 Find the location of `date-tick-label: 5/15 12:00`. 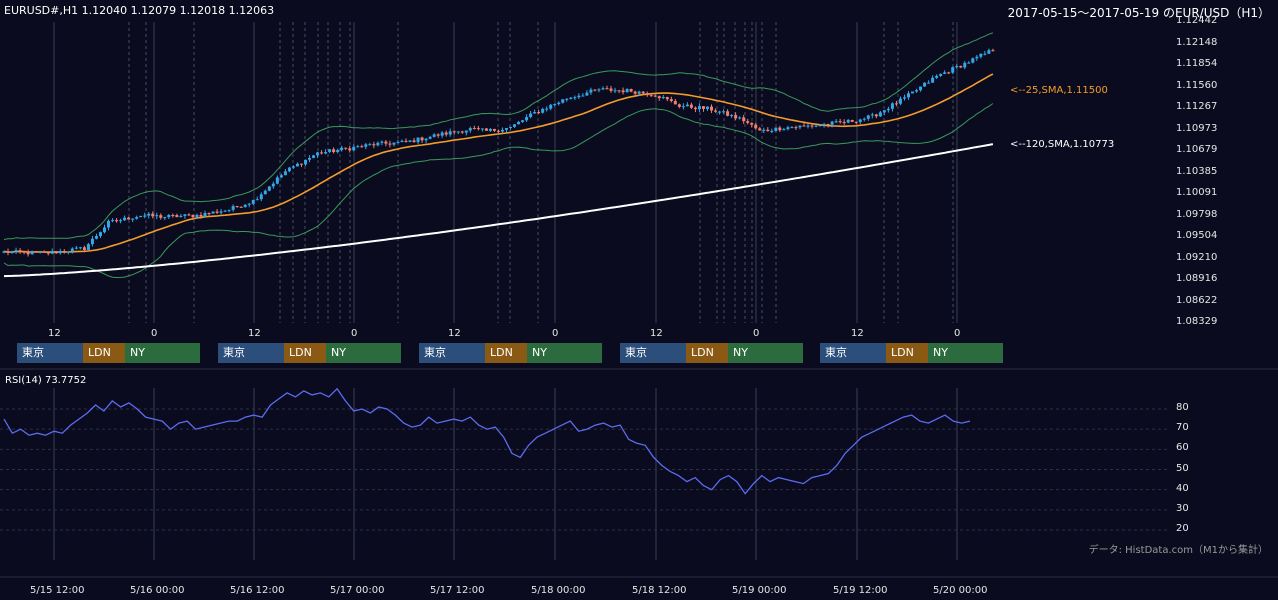

date-tick-label: 5/15 12:00 is located at coordinates (57, 590).